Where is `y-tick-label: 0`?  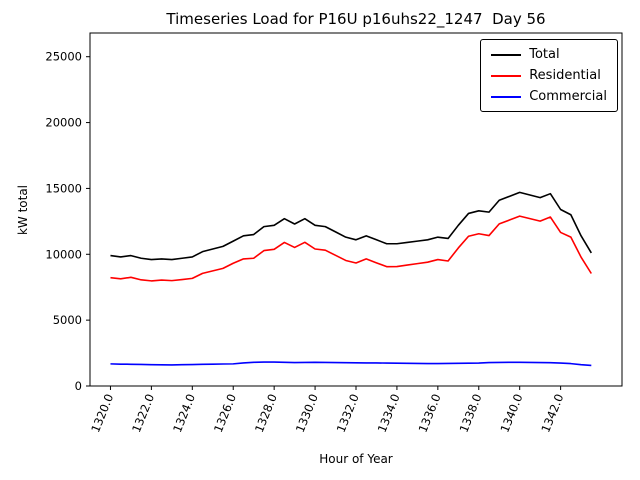 y-tick-label: 0 is located at coordinates (78, 386).